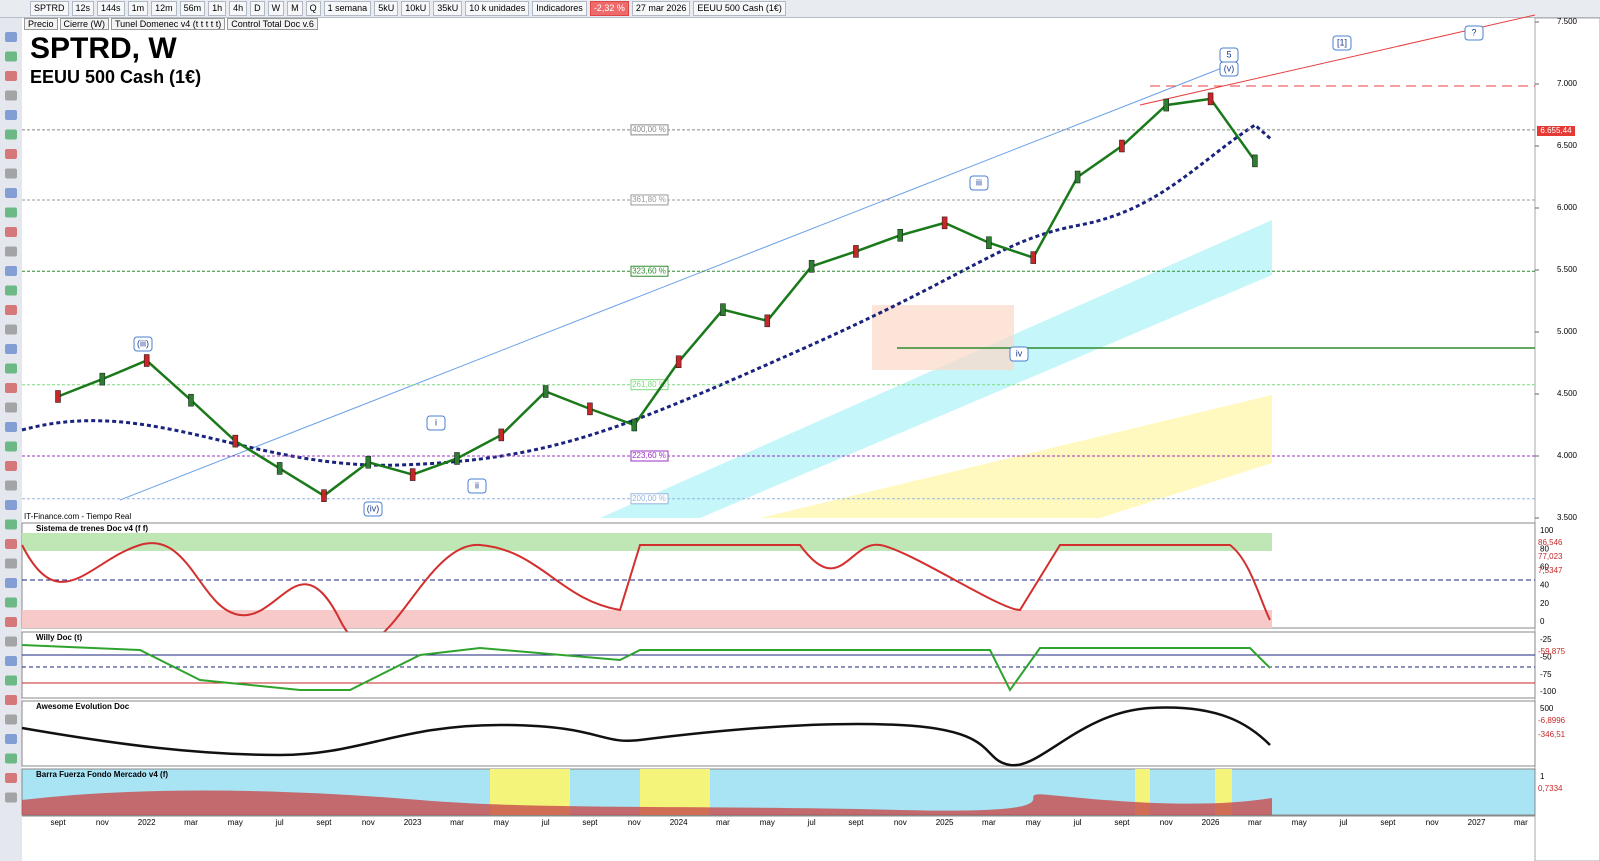  What do you see at coordinates (943, 337) in the screenshot?
I see `zone` at bounding box center [943, 337].